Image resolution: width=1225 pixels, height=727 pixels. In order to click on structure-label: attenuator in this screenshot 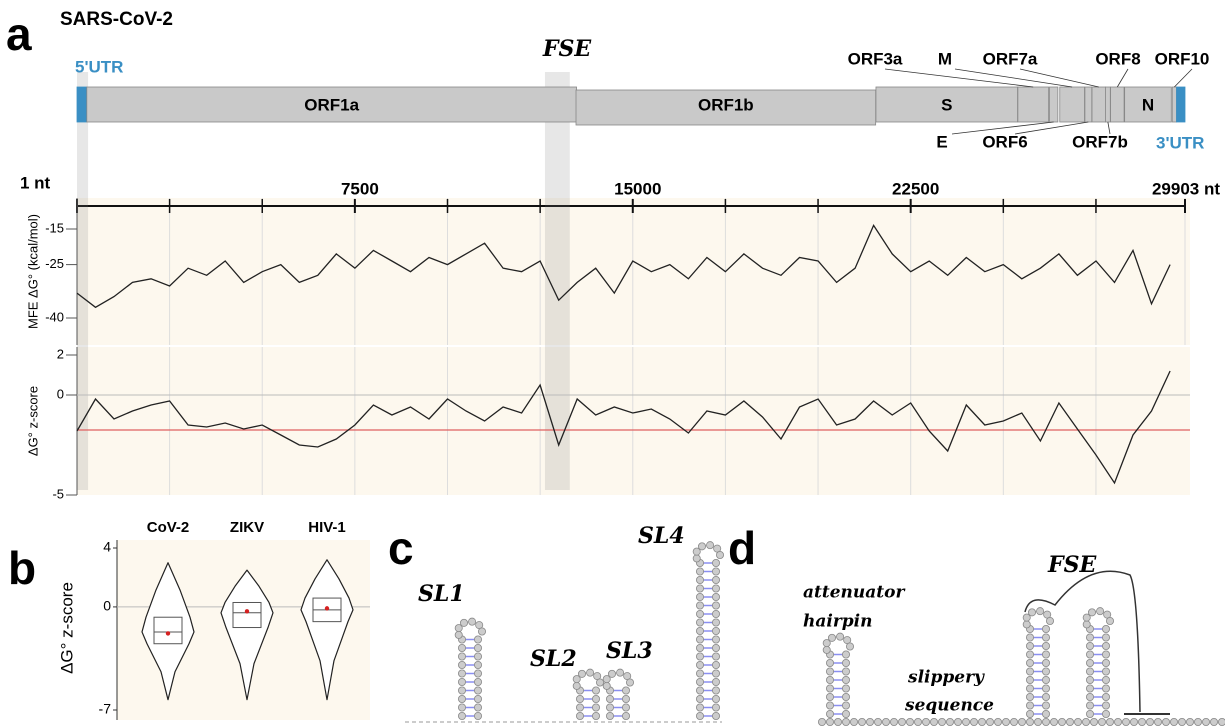, I will do `click(854, 593)`.